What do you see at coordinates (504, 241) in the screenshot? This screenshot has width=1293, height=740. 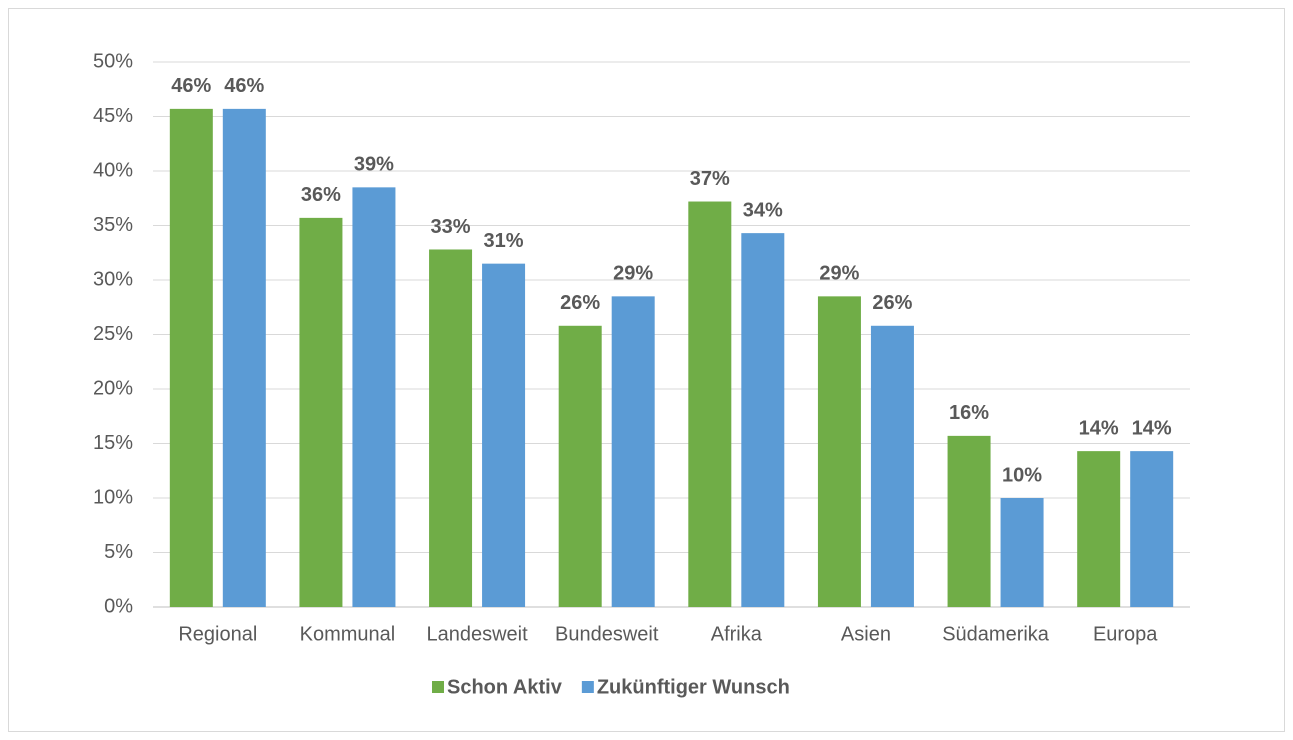 I see `value-label: 31%` at bounding box center [504, 241].